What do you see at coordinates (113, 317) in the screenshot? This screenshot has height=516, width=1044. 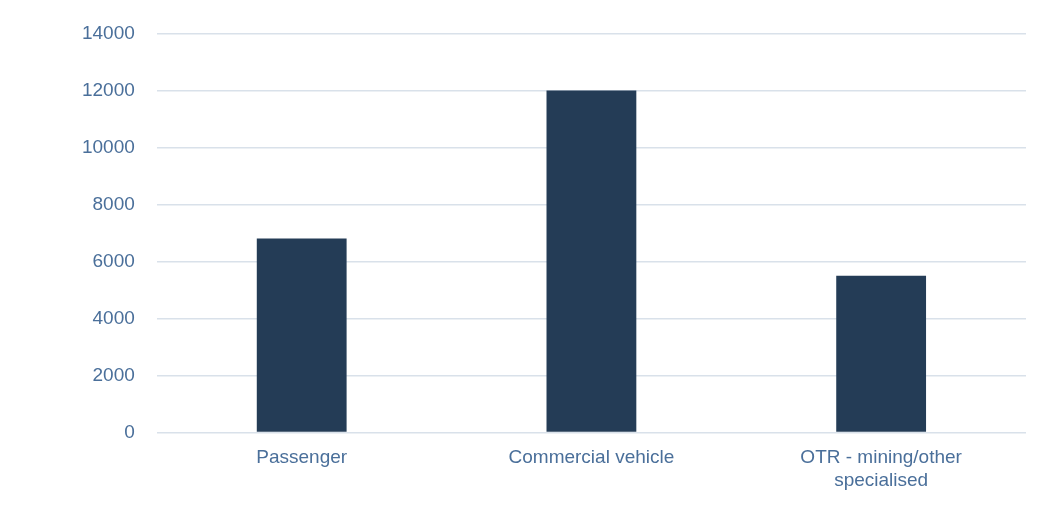 I see `y-tick-label: 4000` at bounding box center [113, 317].